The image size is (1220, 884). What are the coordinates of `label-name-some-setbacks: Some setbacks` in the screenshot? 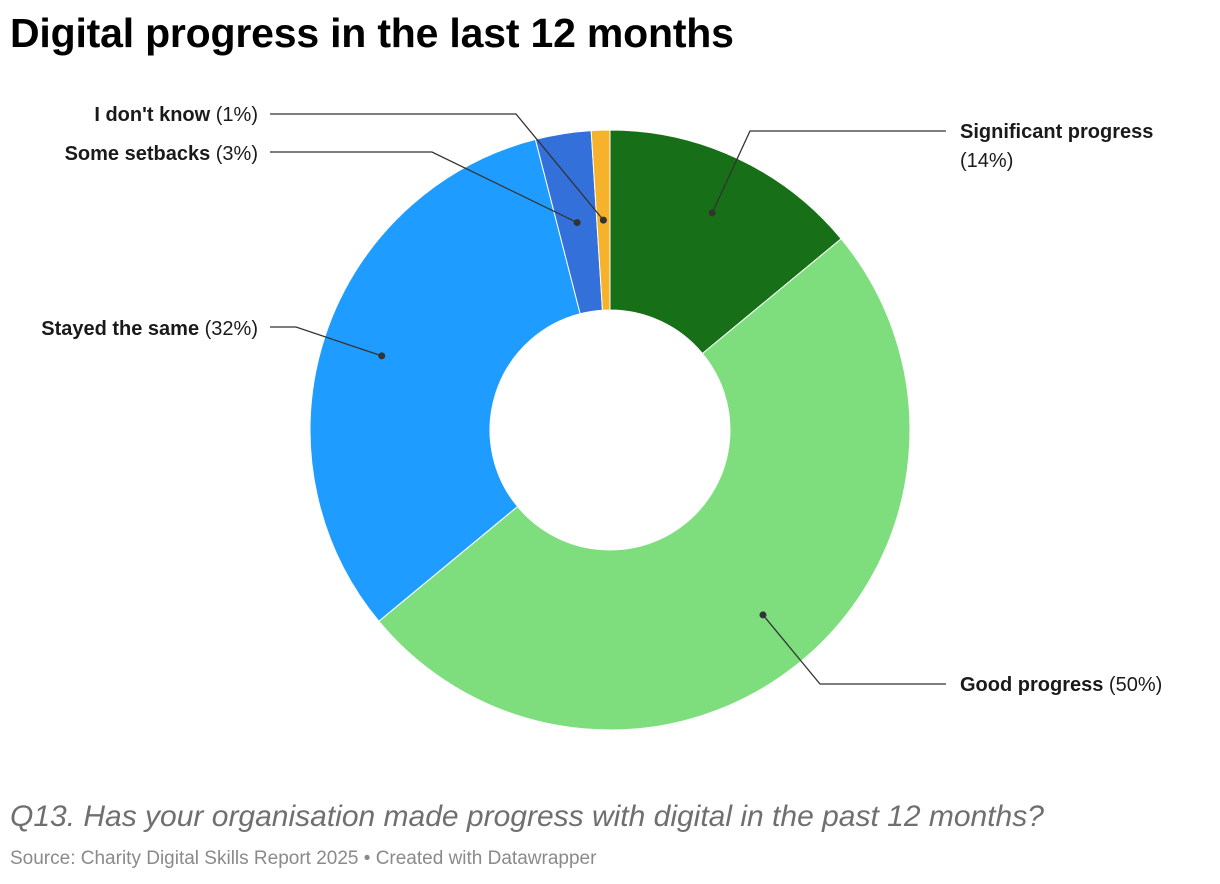 It's located at (138, 154).